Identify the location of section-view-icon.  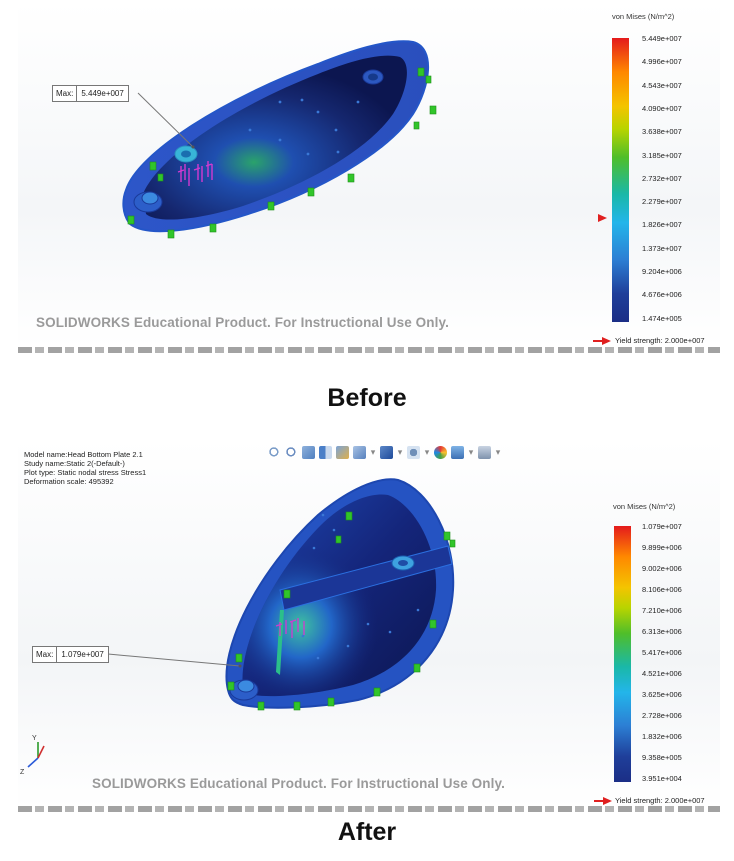
(325, 452).